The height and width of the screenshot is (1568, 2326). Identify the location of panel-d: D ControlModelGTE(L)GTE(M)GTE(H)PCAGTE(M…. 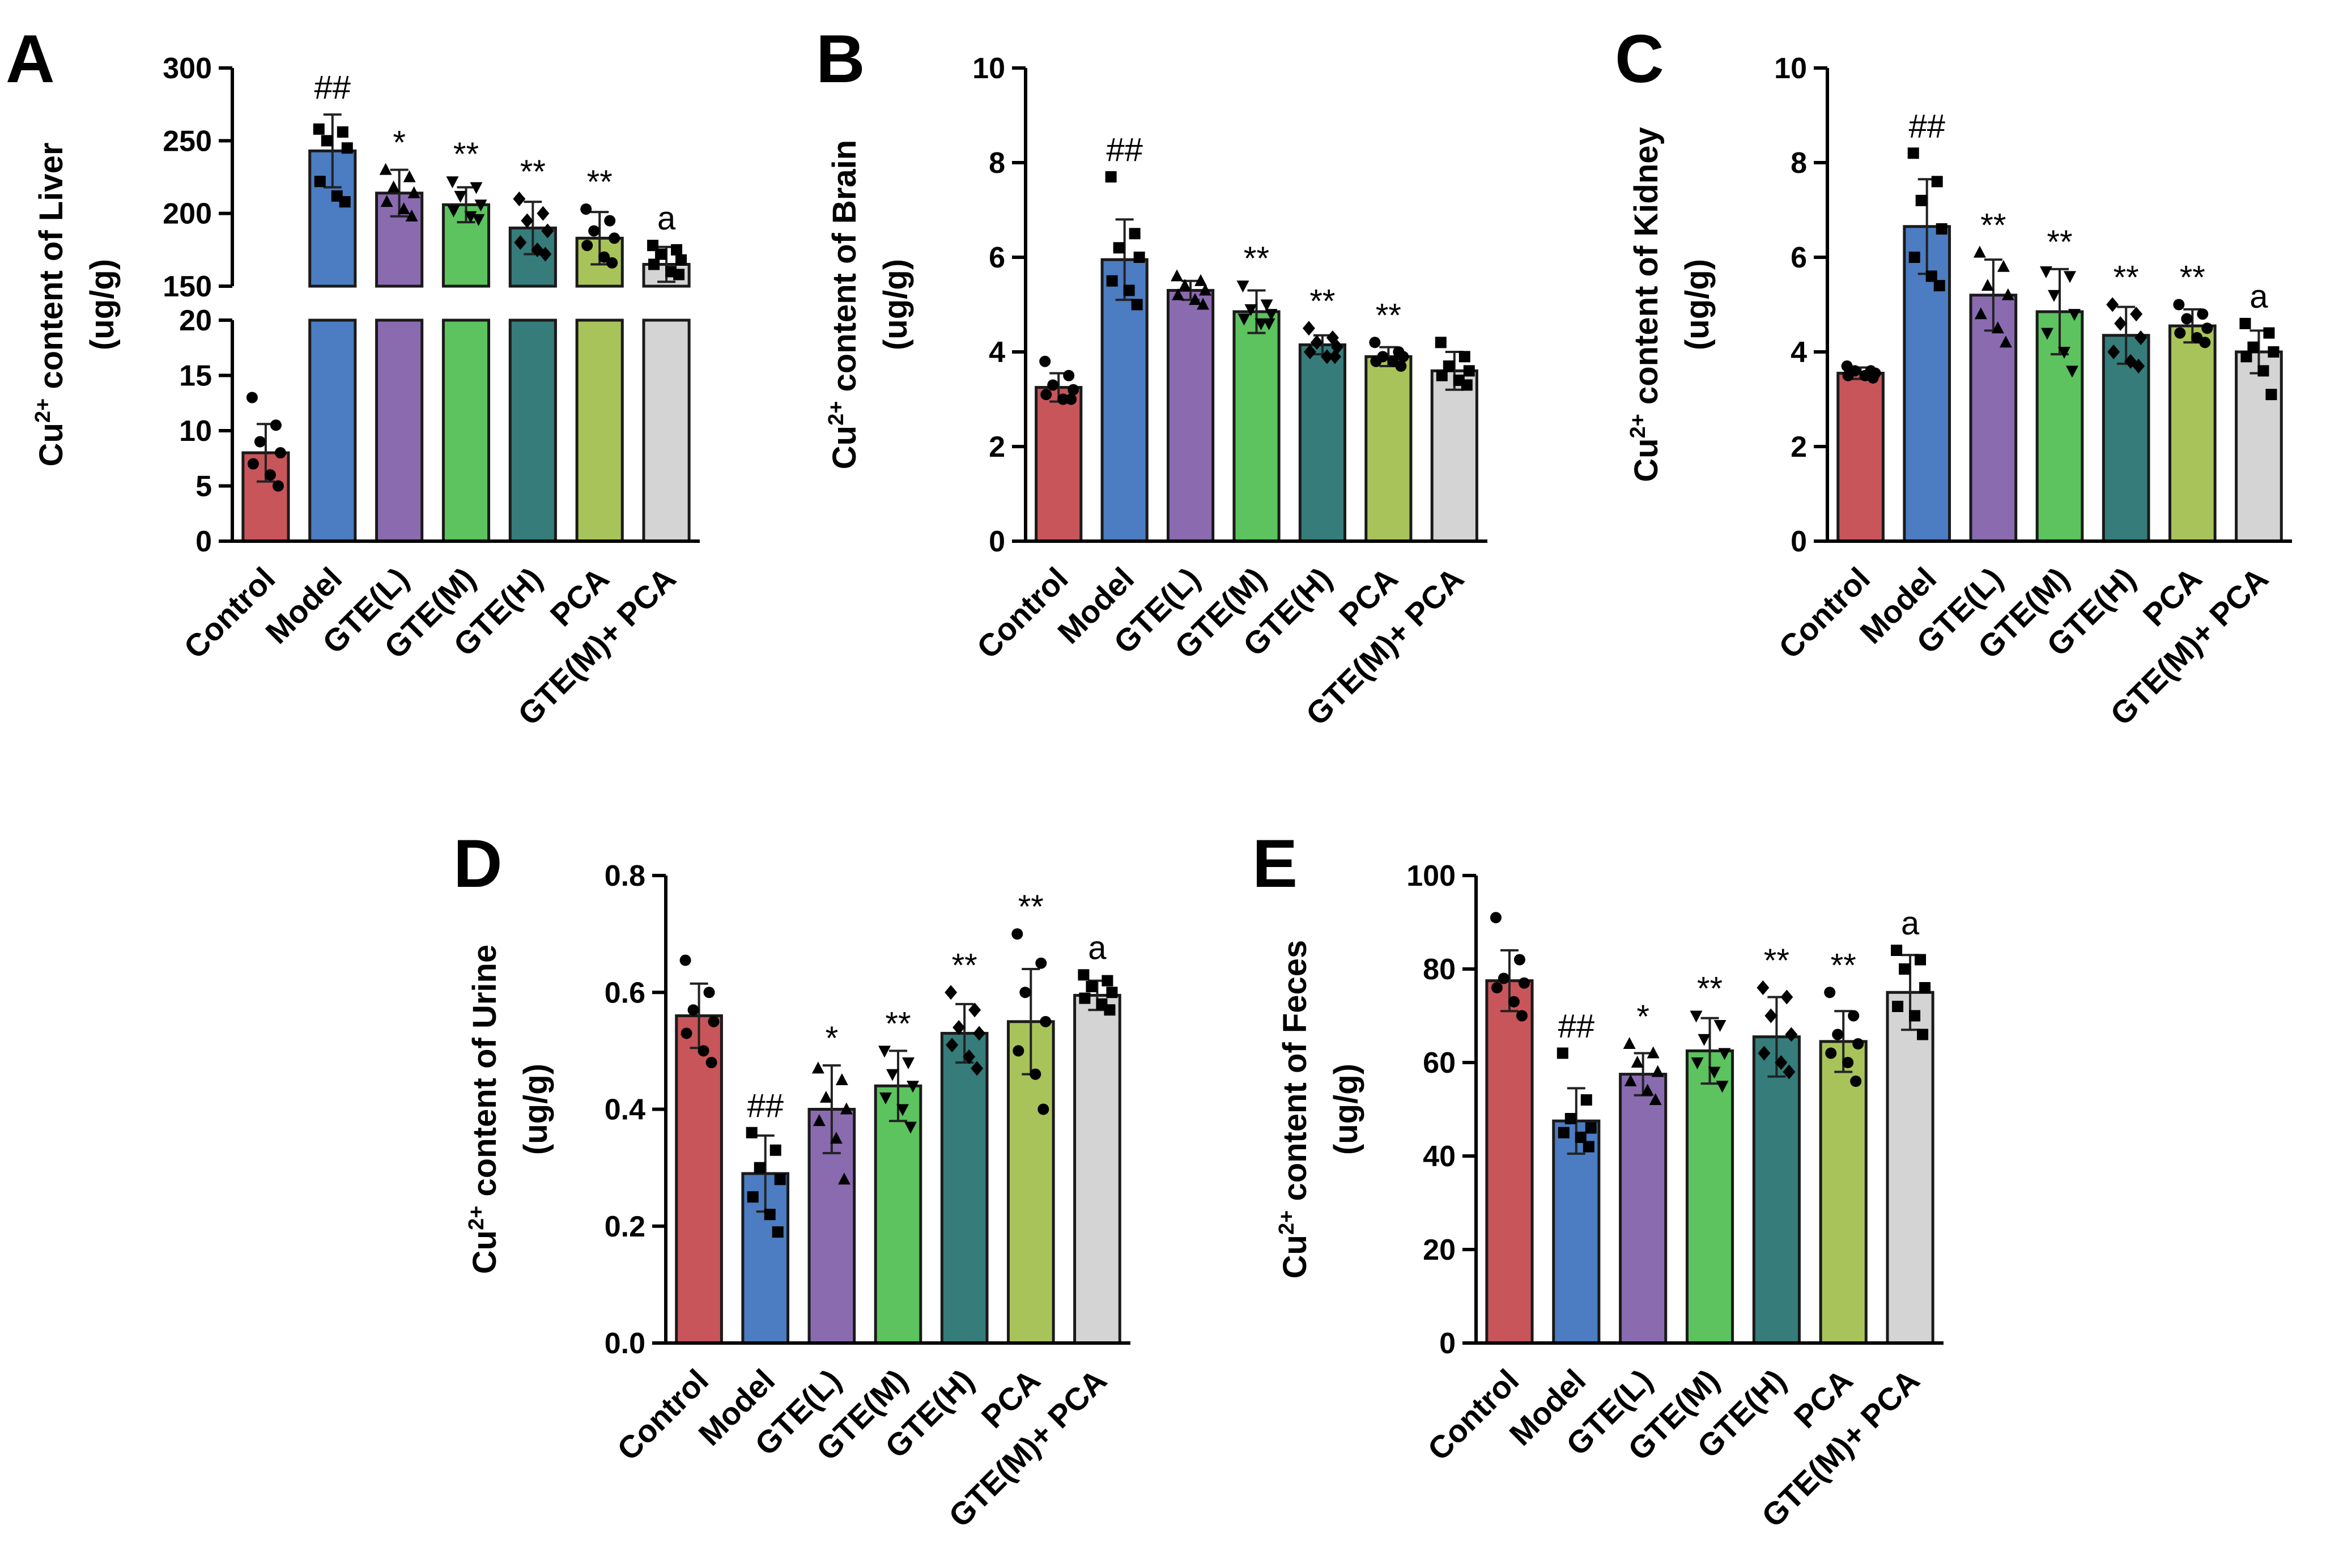
(791, 1180).